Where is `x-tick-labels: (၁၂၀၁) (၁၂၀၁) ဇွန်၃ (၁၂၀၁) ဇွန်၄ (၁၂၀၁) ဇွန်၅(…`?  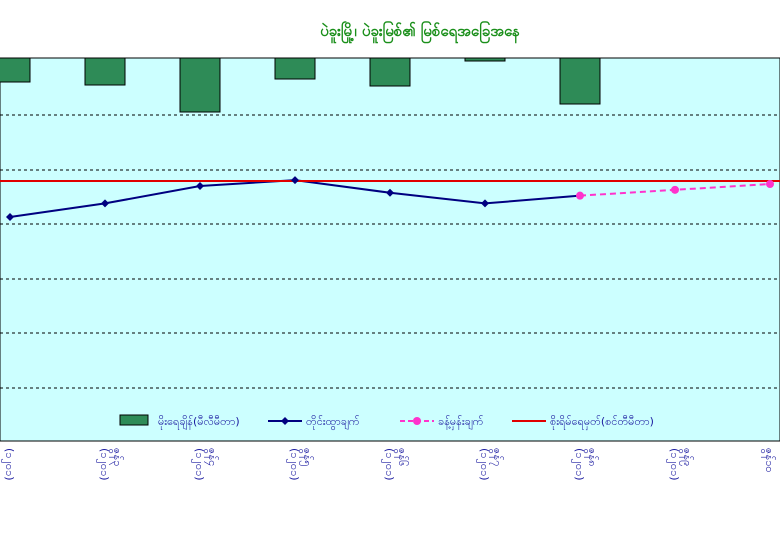
x-tick-labels: (၁၂၀၁) (၁၂၀၁) ဇွန်၃ (၁၂၀၁) ဇွန်၄ (၁၂၀၁) ဇွန်၅(… is located at coordinates (388, 464).